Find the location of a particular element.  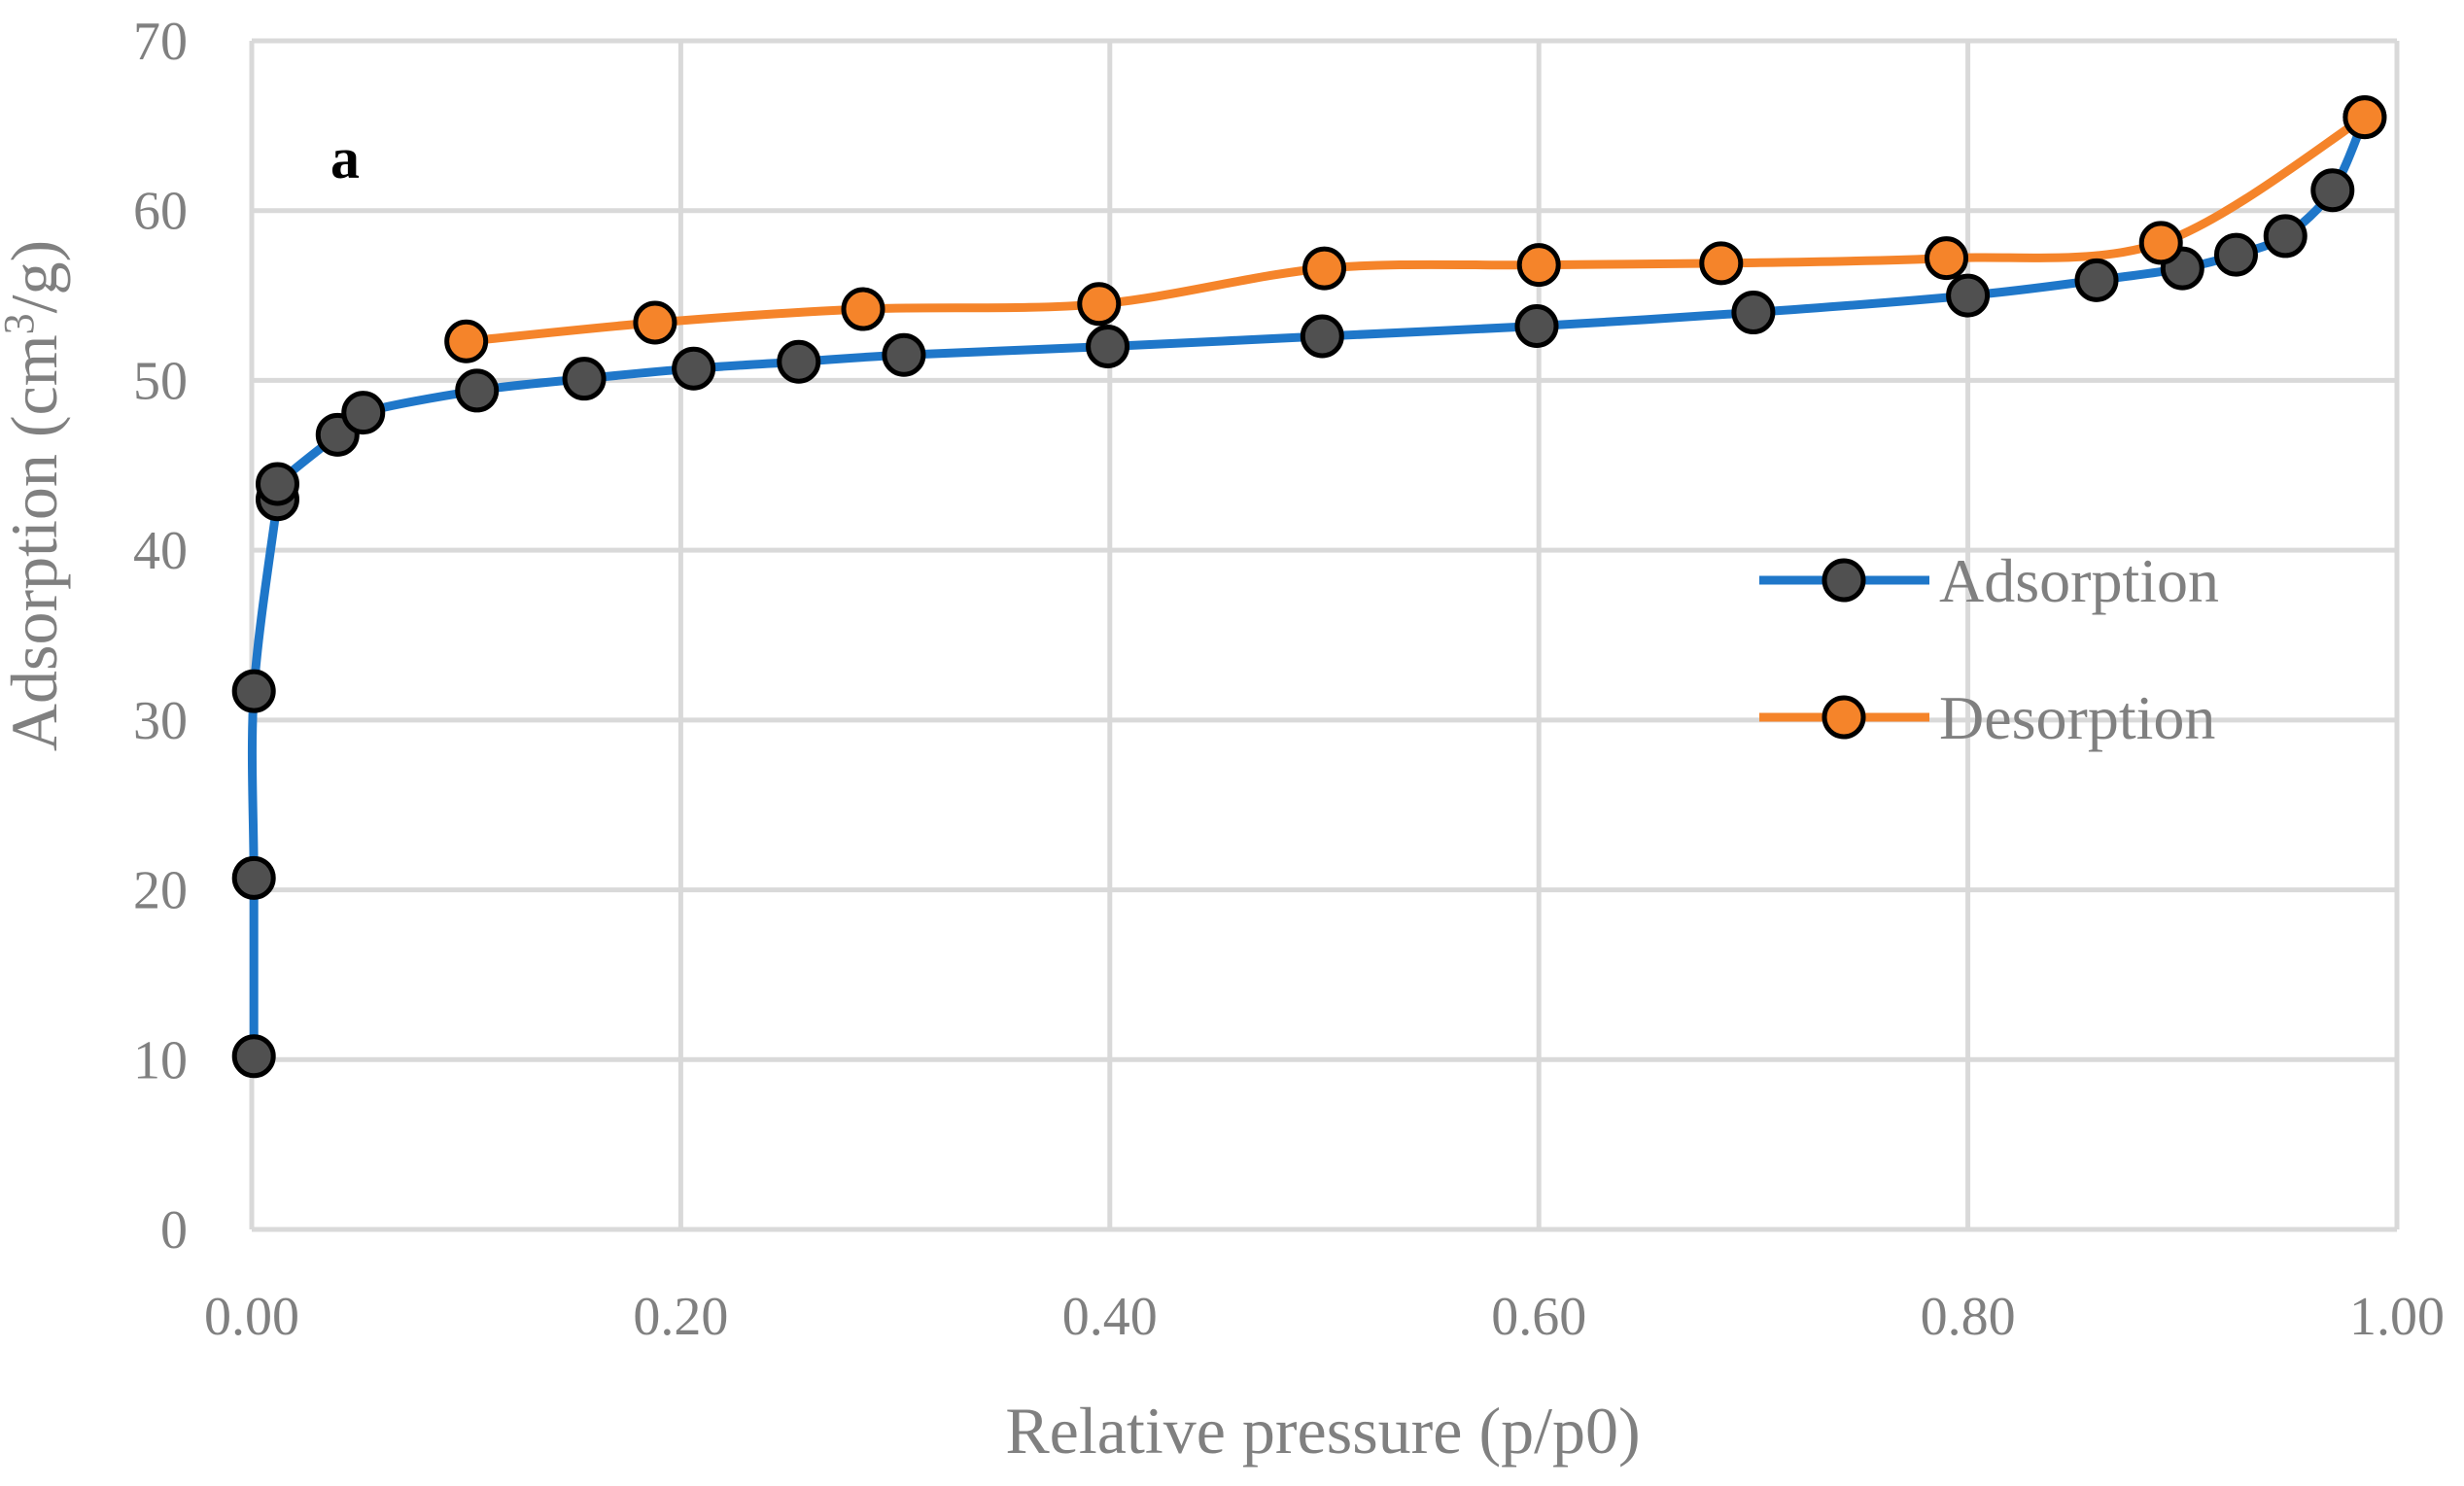

y-axis-title: Adsorption (cm3/g) is located at coordinates (35, 496).